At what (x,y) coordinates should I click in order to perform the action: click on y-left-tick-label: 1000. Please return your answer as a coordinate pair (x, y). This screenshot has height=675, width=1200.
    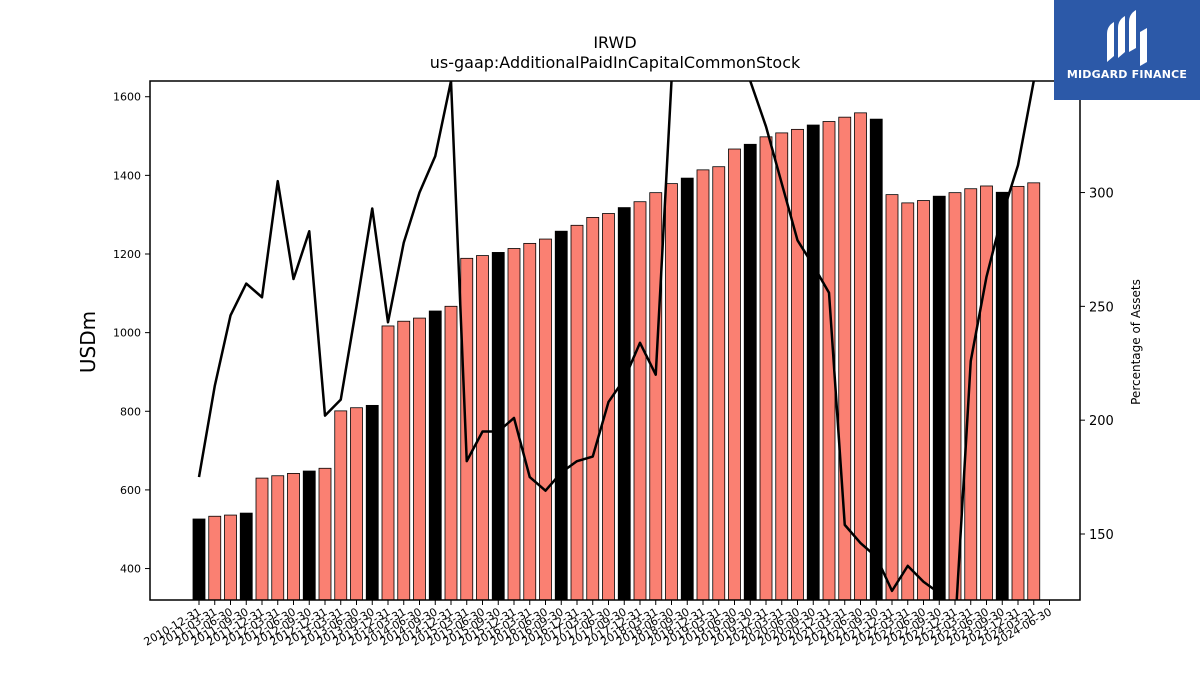
    Looking at the image, I should click on (127, 333).